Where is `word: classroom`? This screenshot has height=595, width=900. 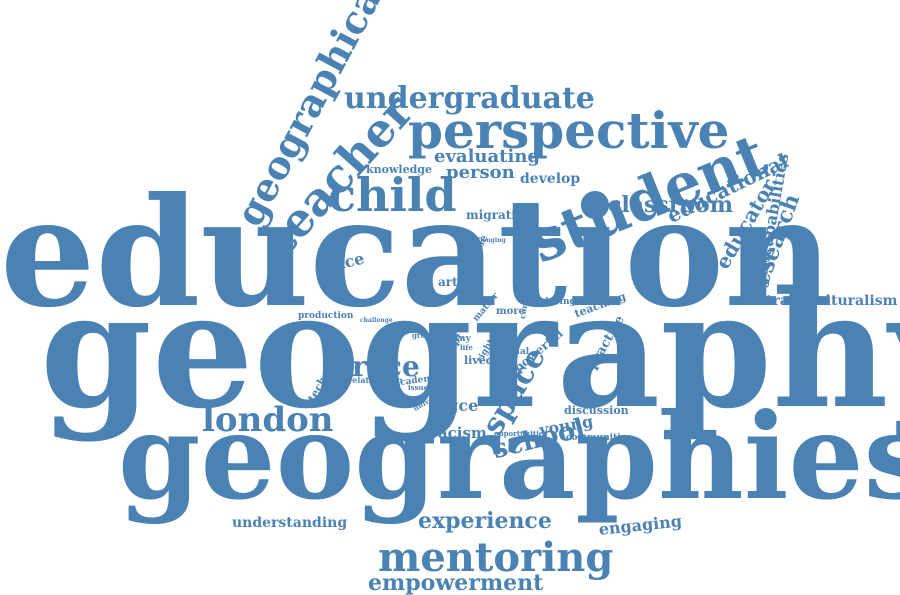 word: classroom is located at coordinates (670, 205).